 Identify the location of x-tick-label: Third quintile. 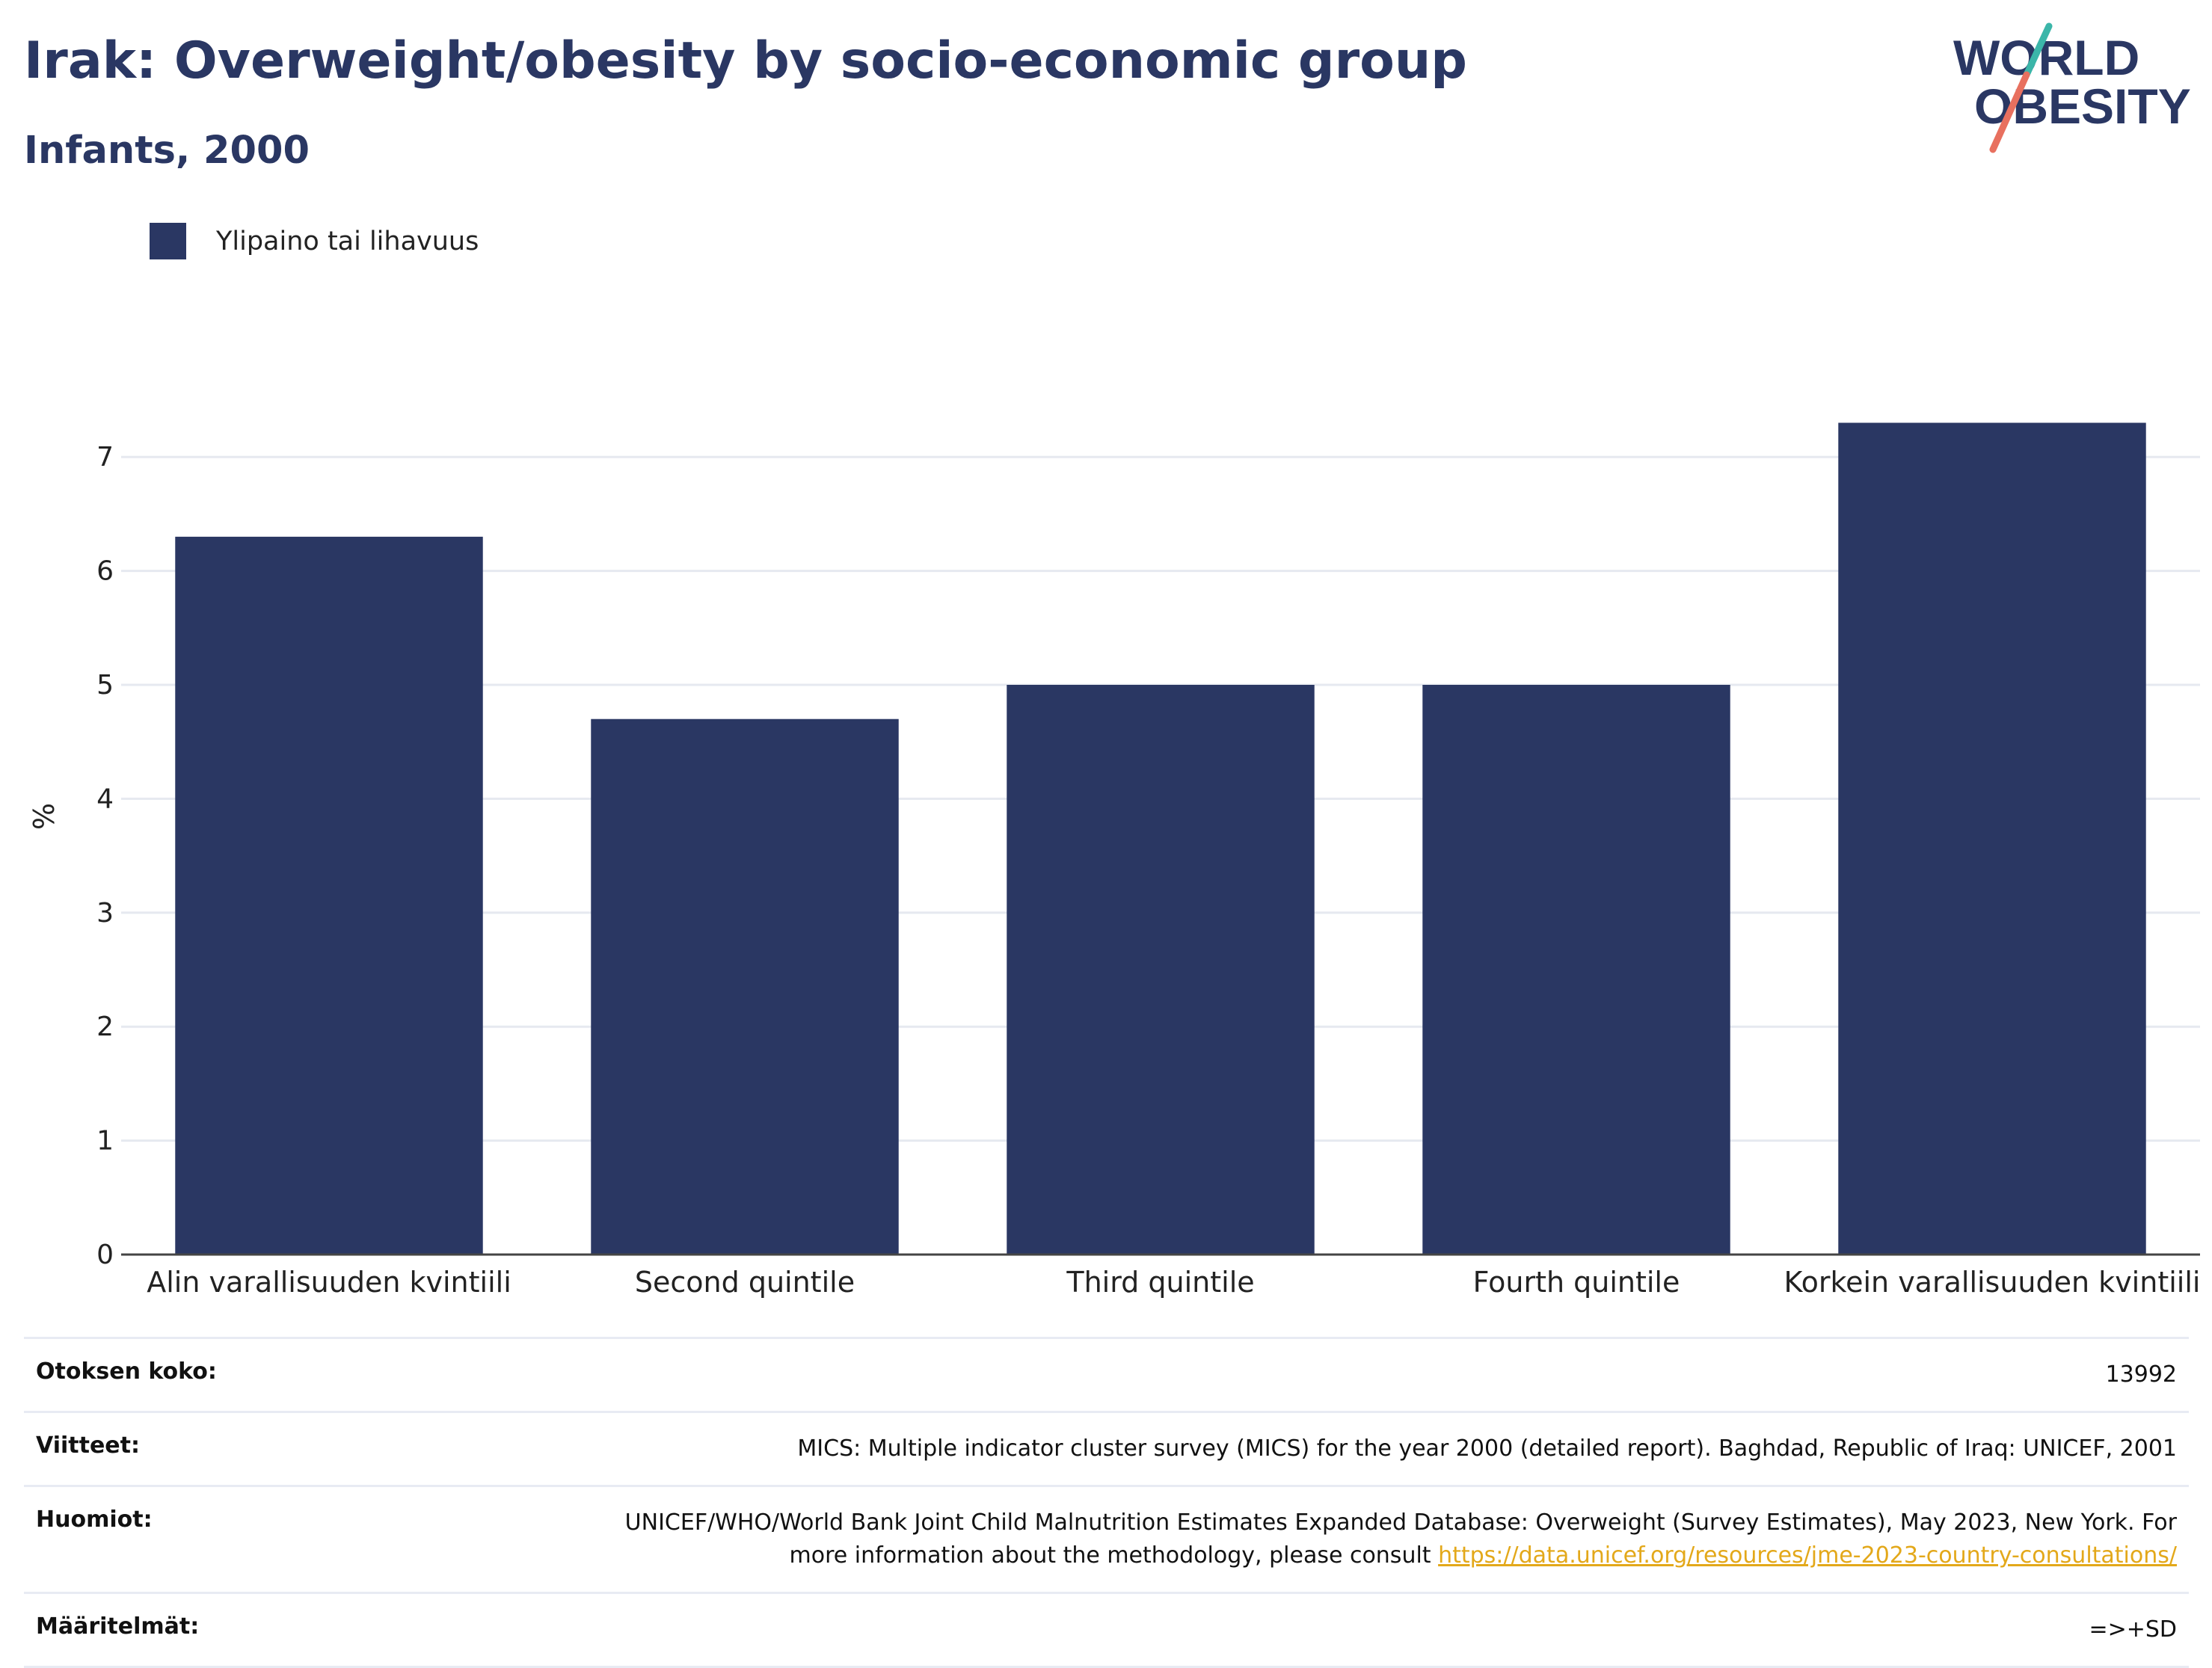
(1160, 1282).